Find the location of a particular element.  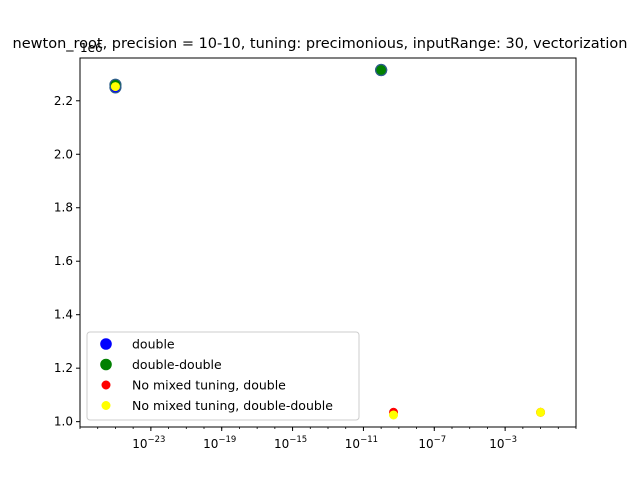

x-tick-label: 10⁻¹⁵ is located at coordinates (290, 443).